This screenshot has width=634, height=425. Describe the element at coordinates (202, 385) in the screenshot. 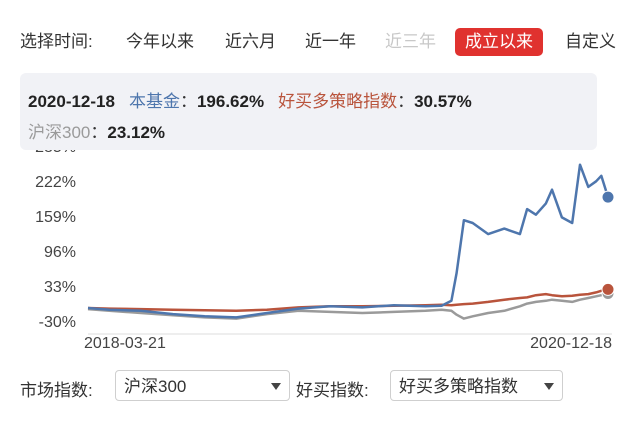

I see `dropdown: 沪深300` at that location.